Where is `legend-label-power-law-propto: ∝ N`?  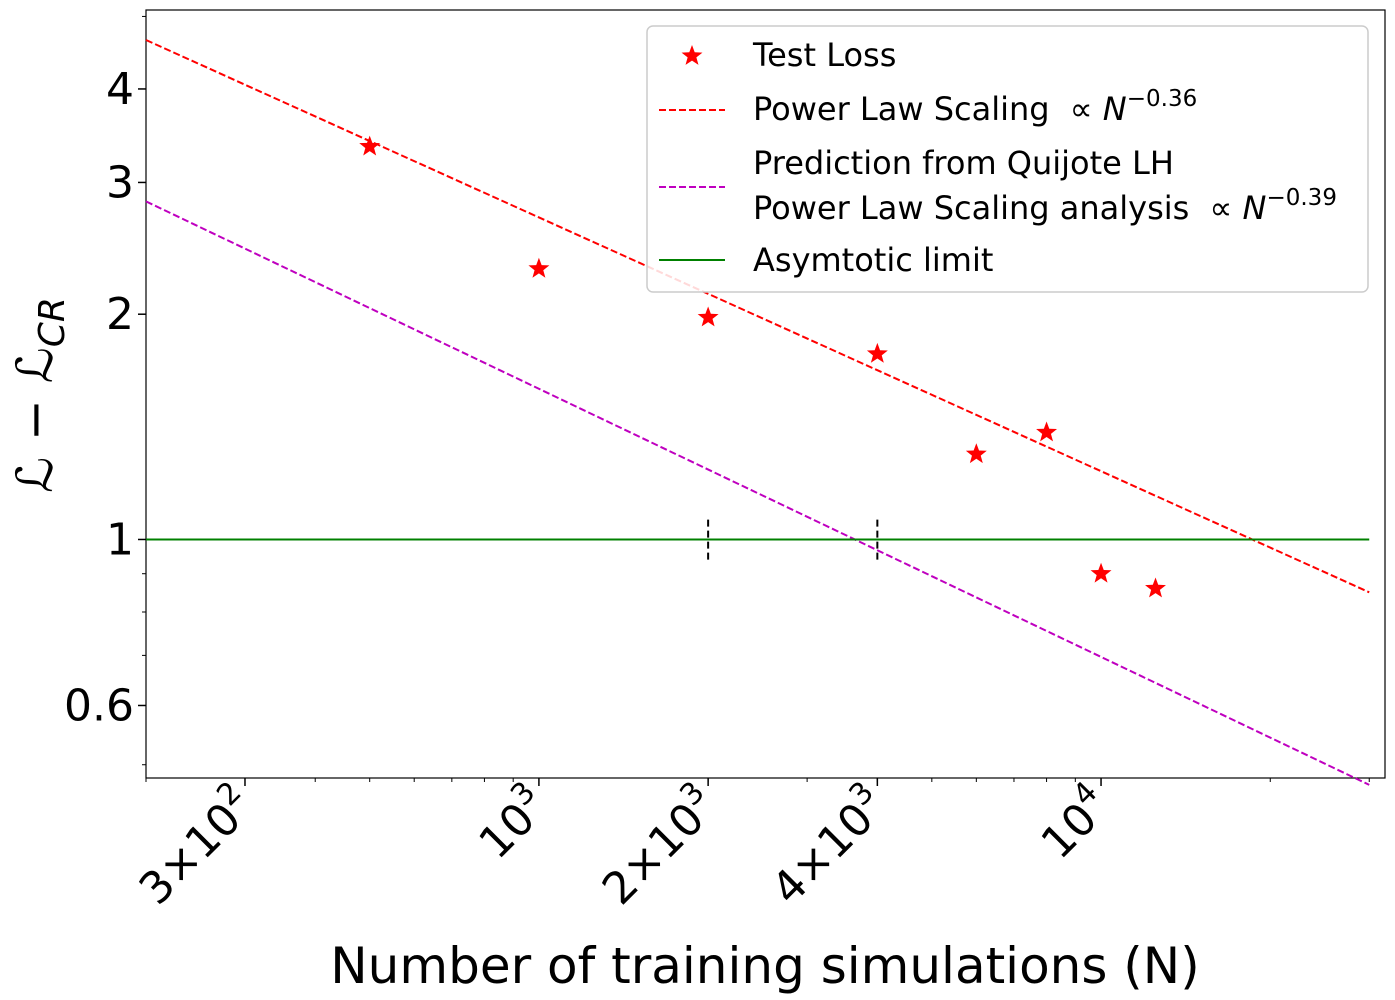 legend-label-power-law-propto: ∝ N is located at coordinates (1093, 109).